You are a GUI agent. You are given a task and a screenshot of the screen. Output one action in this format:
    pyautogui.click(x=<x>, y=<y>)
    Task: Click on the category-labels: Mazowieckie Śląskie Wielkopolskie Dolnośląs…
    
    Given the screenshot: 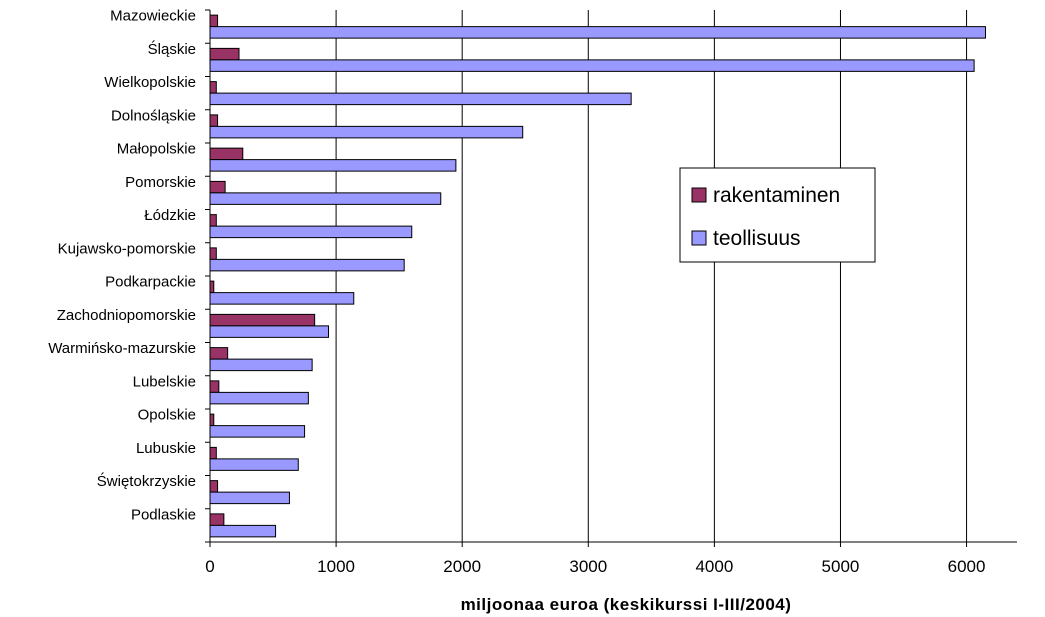 What is the action you would take?
    pyautogui.click(x=122, y=266)
    